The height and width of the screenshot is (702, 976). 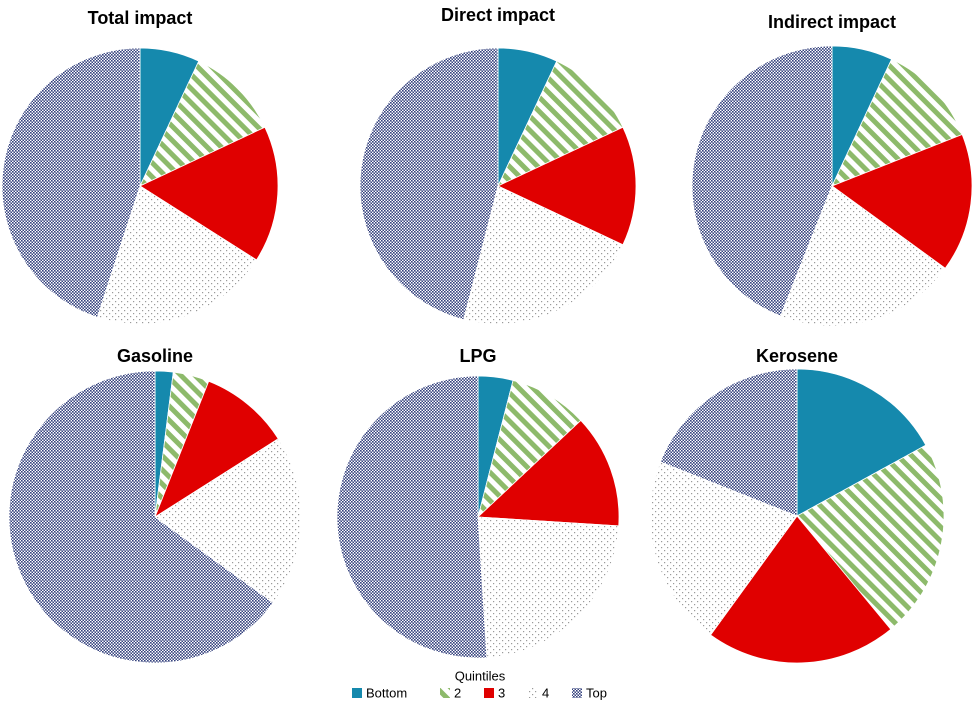 What do you see at coordinates (480, 675) in the screenshot?
I see `legend-title: Quintiles` at bounding box center [480, 675].